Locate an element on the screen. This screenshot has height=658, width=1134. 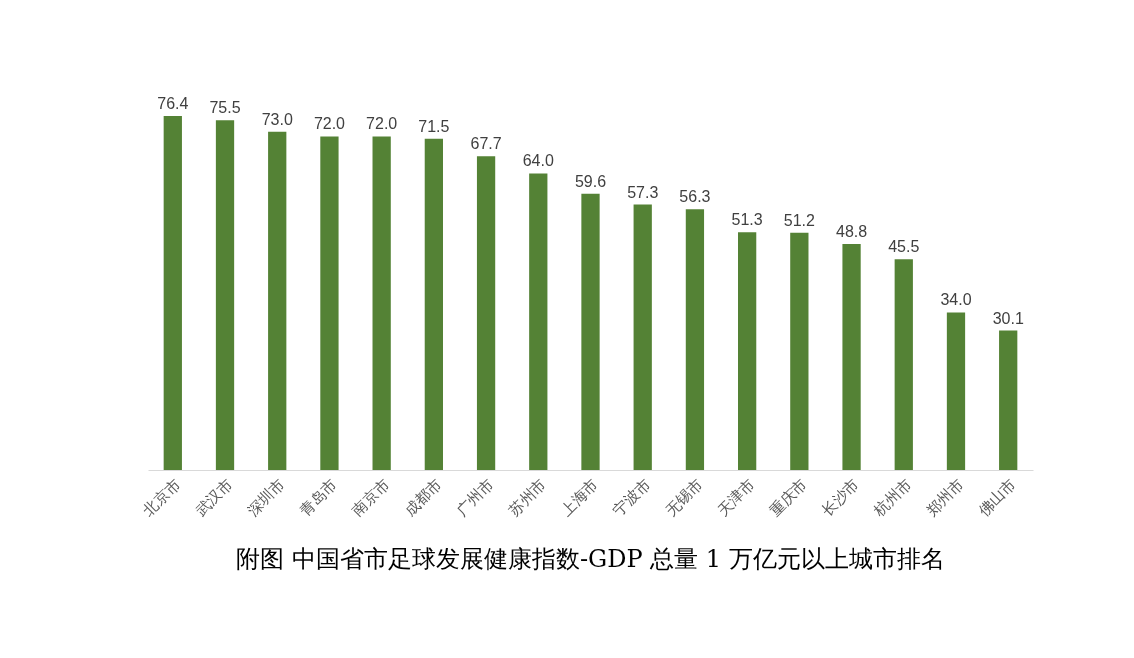
x-tick-label: 佛山市 is located at coordinates (997, 497).